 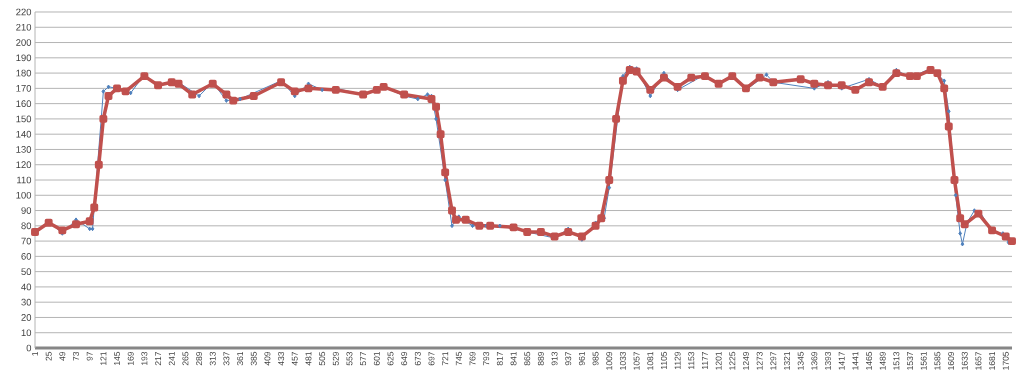 What do you see at coordinates (923, 360) in the screenshot?
I see `x-tick-label: 1561` at bounding box center [923, 360].